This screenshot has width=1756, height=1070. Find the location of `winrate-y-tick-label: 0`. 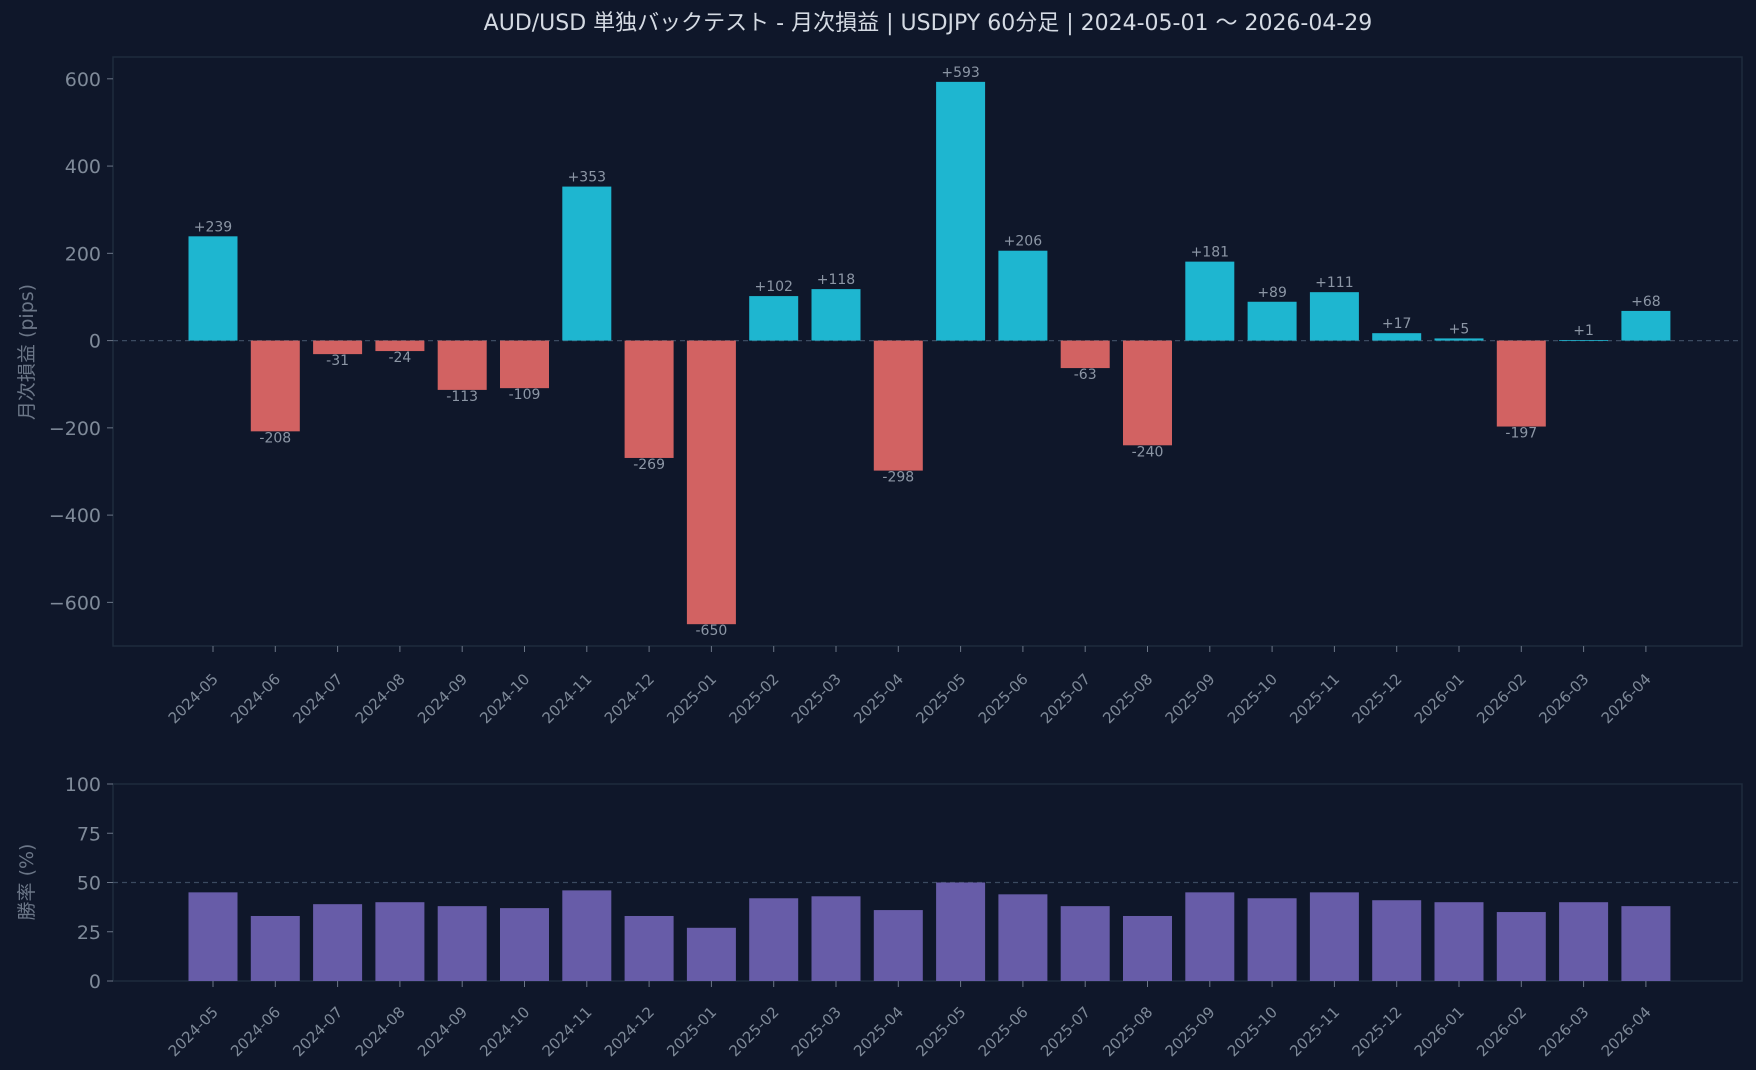

winrate-y-tick-label: 0 is located at coordinates (95, 982).